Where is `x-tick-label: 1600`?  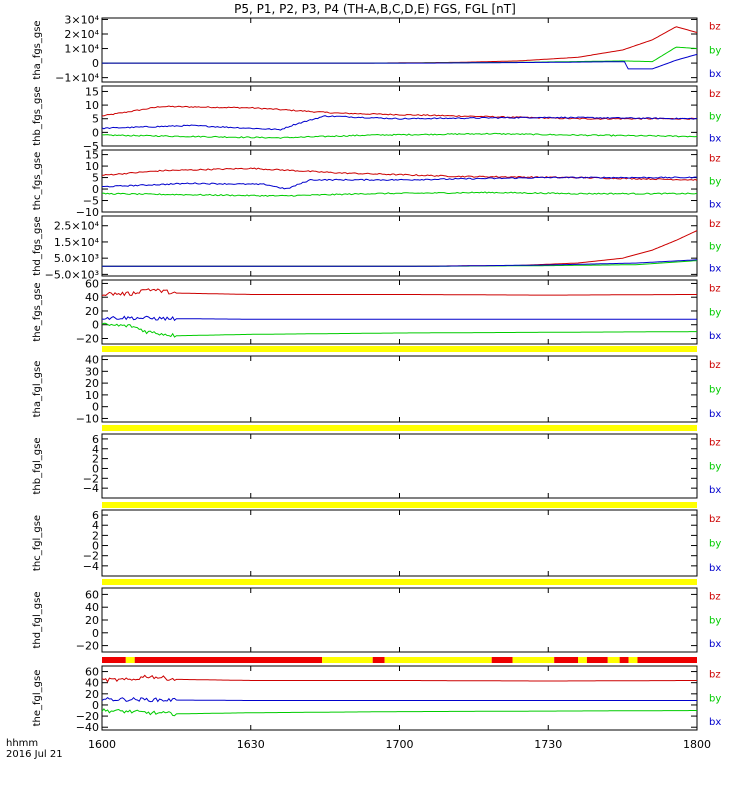 x-tick-label: 1600 is located at coordinates (102, 744).